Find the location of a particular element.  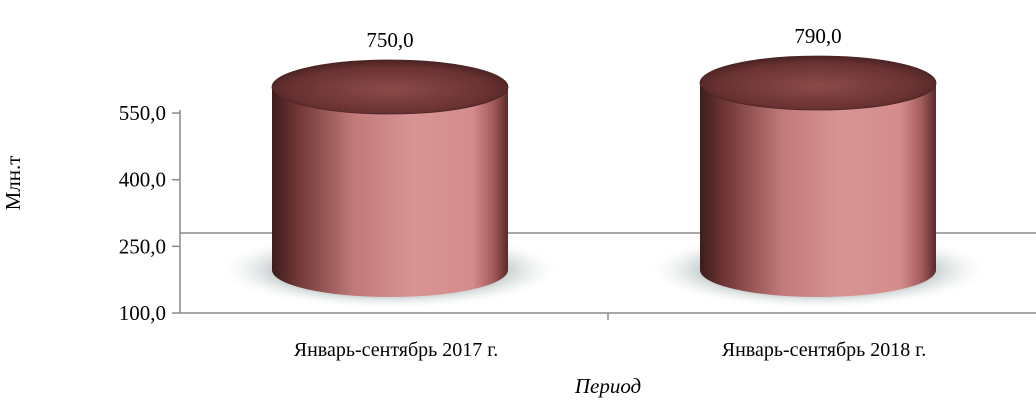

y-tick-label: 550,0 is located at coordinates (142, 113).